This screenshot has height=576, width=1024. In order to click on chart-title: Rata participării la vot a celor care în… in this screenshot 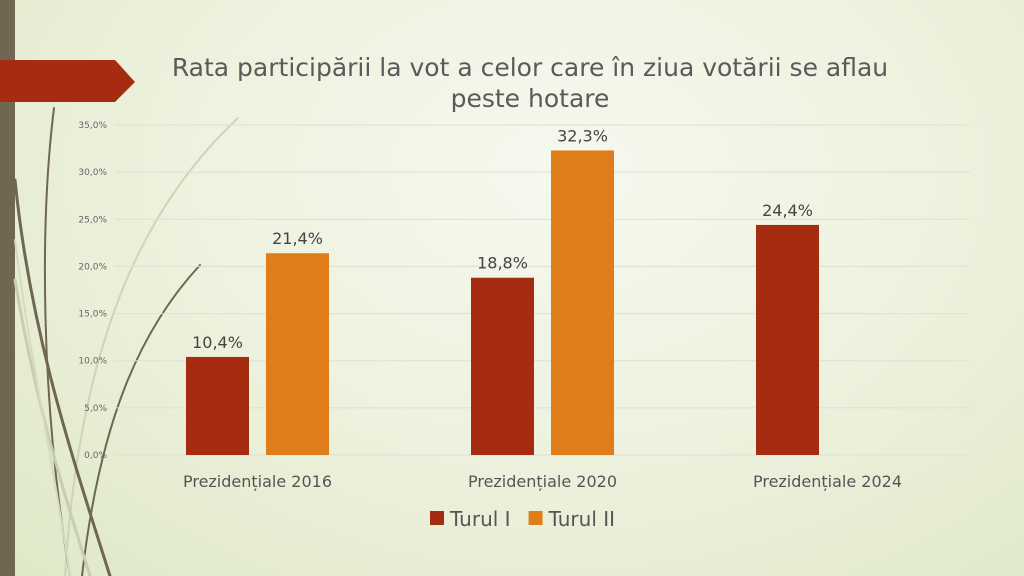, I will do `click(530, 83)`.